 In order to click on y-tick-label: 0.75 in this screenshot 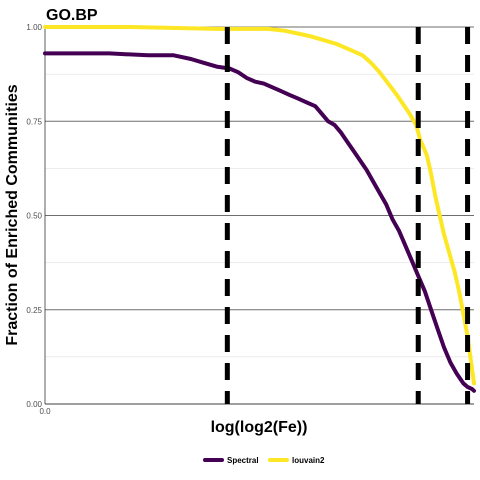, I will do `click(34, 121)`.